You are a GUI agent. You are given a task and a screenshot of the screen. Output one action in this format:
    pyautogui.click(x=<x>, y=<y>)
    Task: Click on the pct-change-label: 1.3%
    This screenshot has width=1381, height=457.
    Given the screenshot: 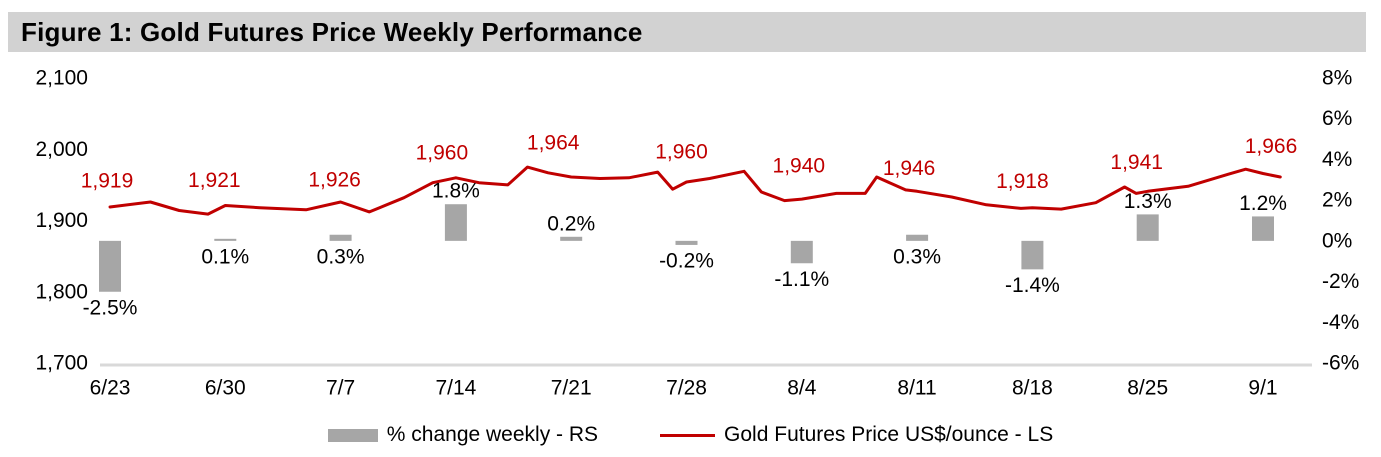 What is the action you would take?
    pyautogui.click(x=1148, y=201)
    